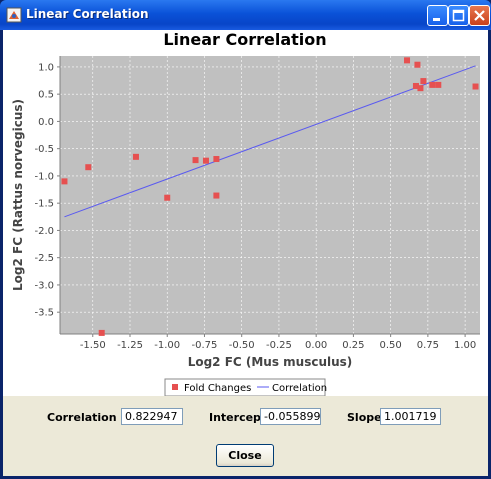 This screenshot has height=479, width=491. I want to click on close-window-button, so click(479, 15).